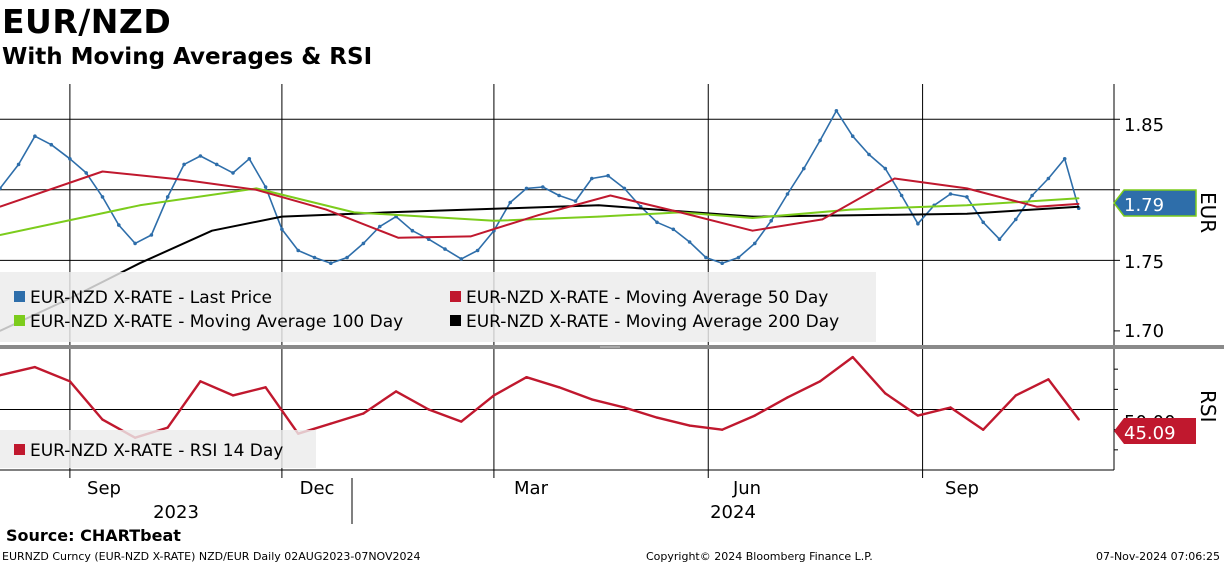  What do you see at coordinates (151, 298) in the screenshot?
I see `legend-label-price: EUR-NZD X-RATE - Last Price` at bounding box center [151, 298].